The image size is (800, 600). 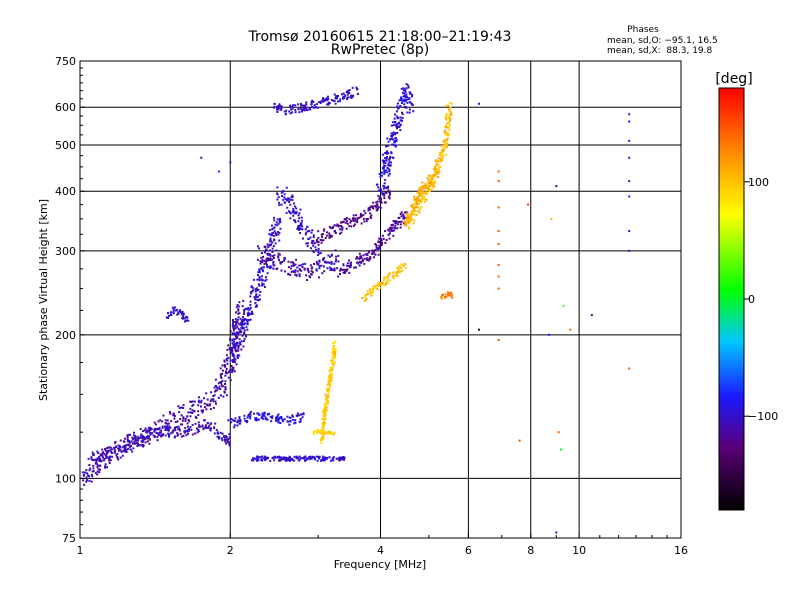 What do you see at coordinates (751, 299) in the screenshot?
I see `colorbar-tick-label: 0` at bounding box center [751, 299].